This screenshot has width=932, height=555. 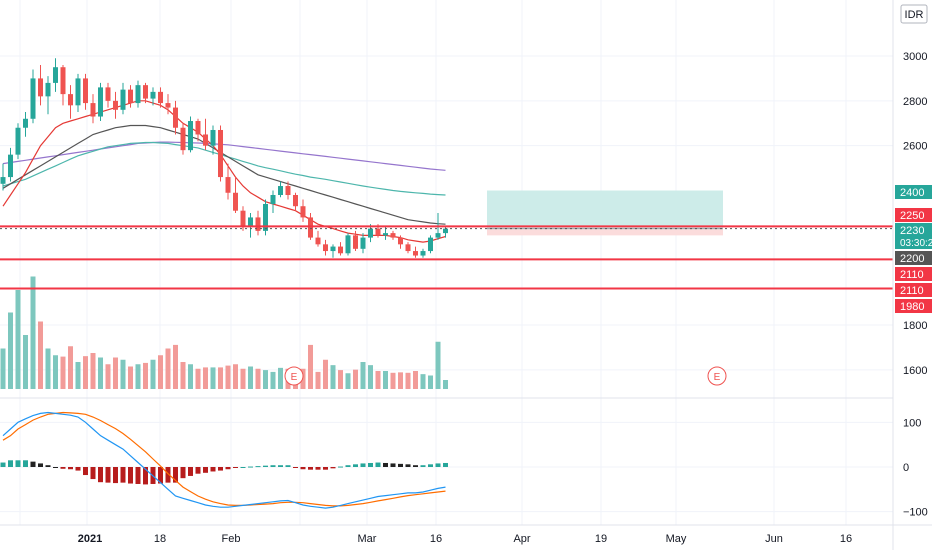 I want to click on price-tag: 1980, so click(x=913, y=306).